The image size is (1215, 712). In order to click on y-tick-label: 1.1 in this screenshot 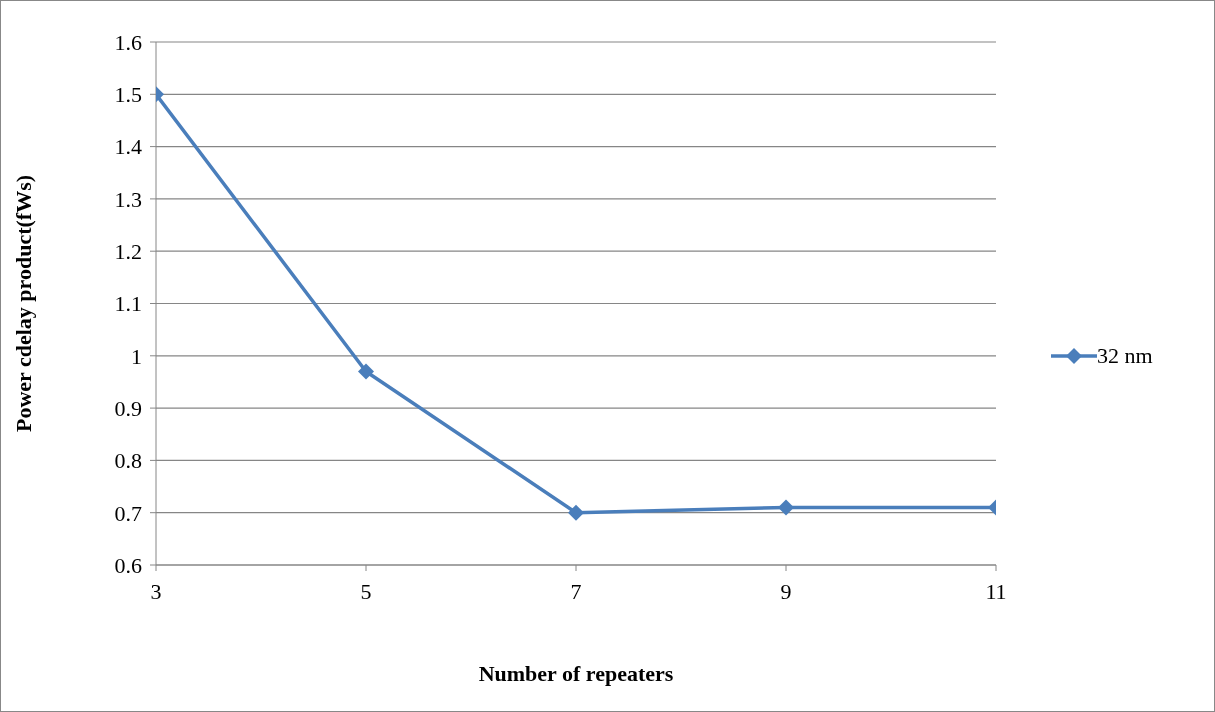, I will do `click(128, 304)`.